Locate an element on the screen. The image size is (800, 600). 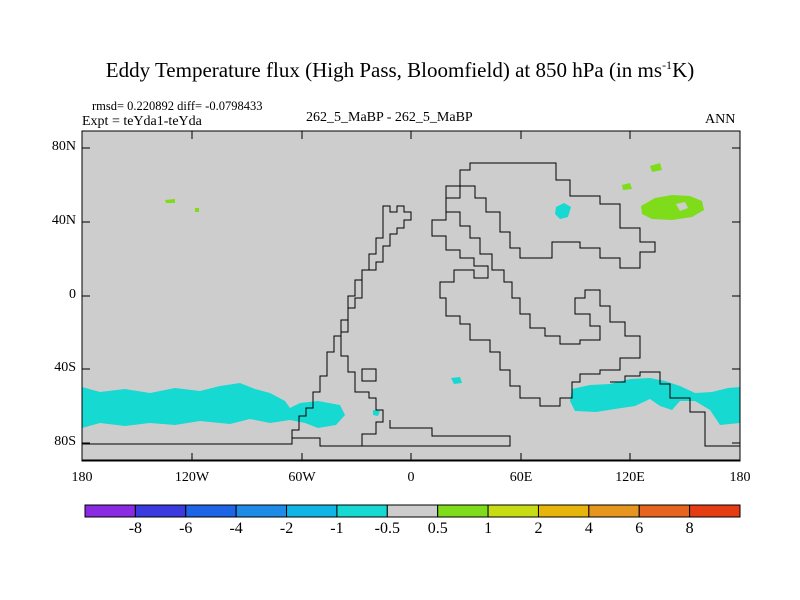
small-south-blob is located at coordinates (376, 413).